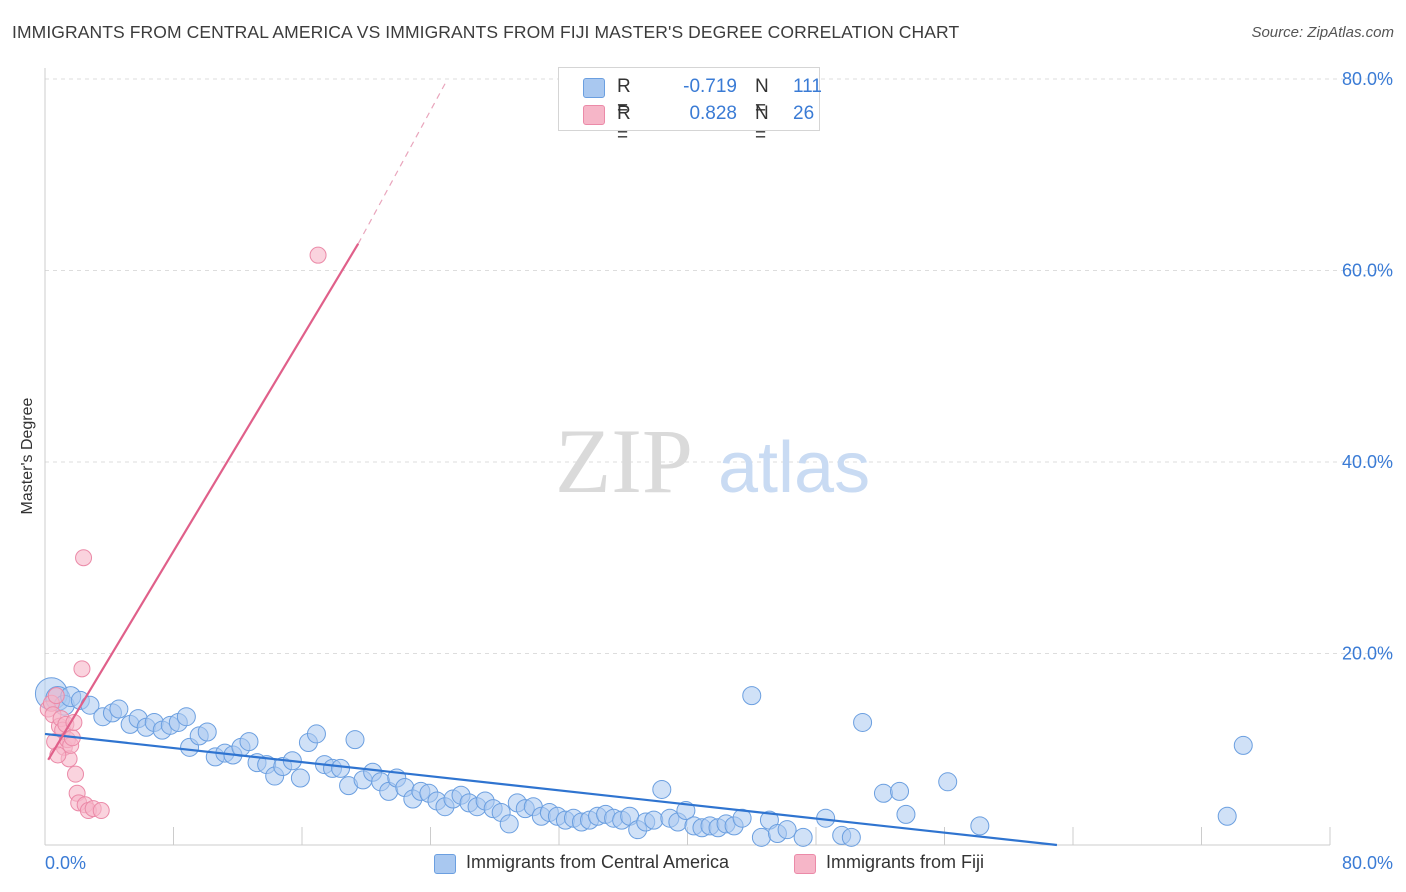  What do you see at coordinates (551, 789) in the screenshot?
I see `trend-line-central-america` at bounding box center [551, 789].